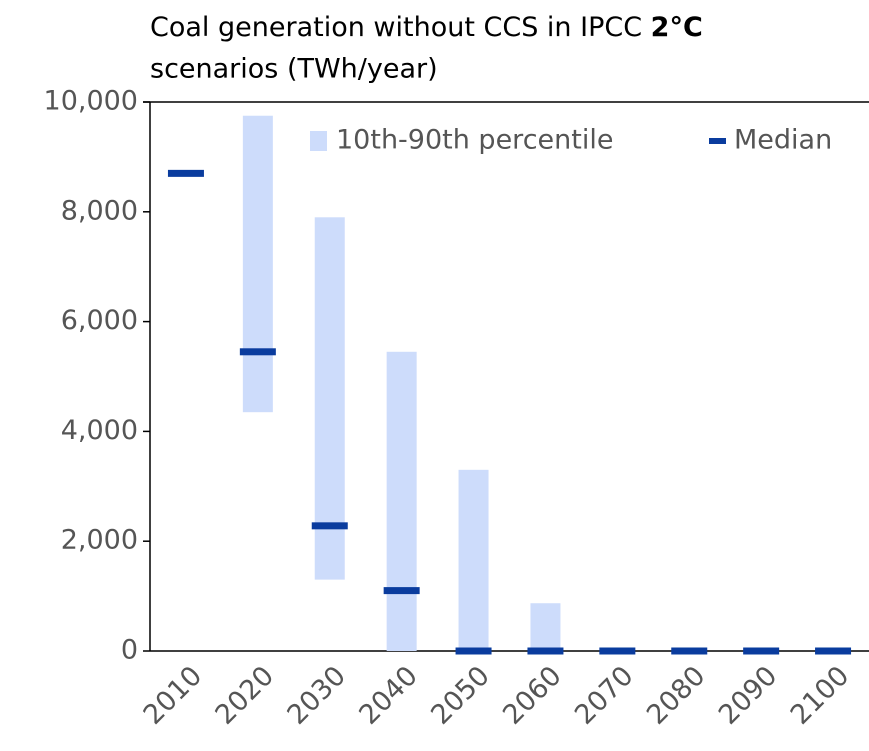 The height and width of the screenshot is (751, 869). I want to click on y-tick-label: 10,000, so click(91, 101).